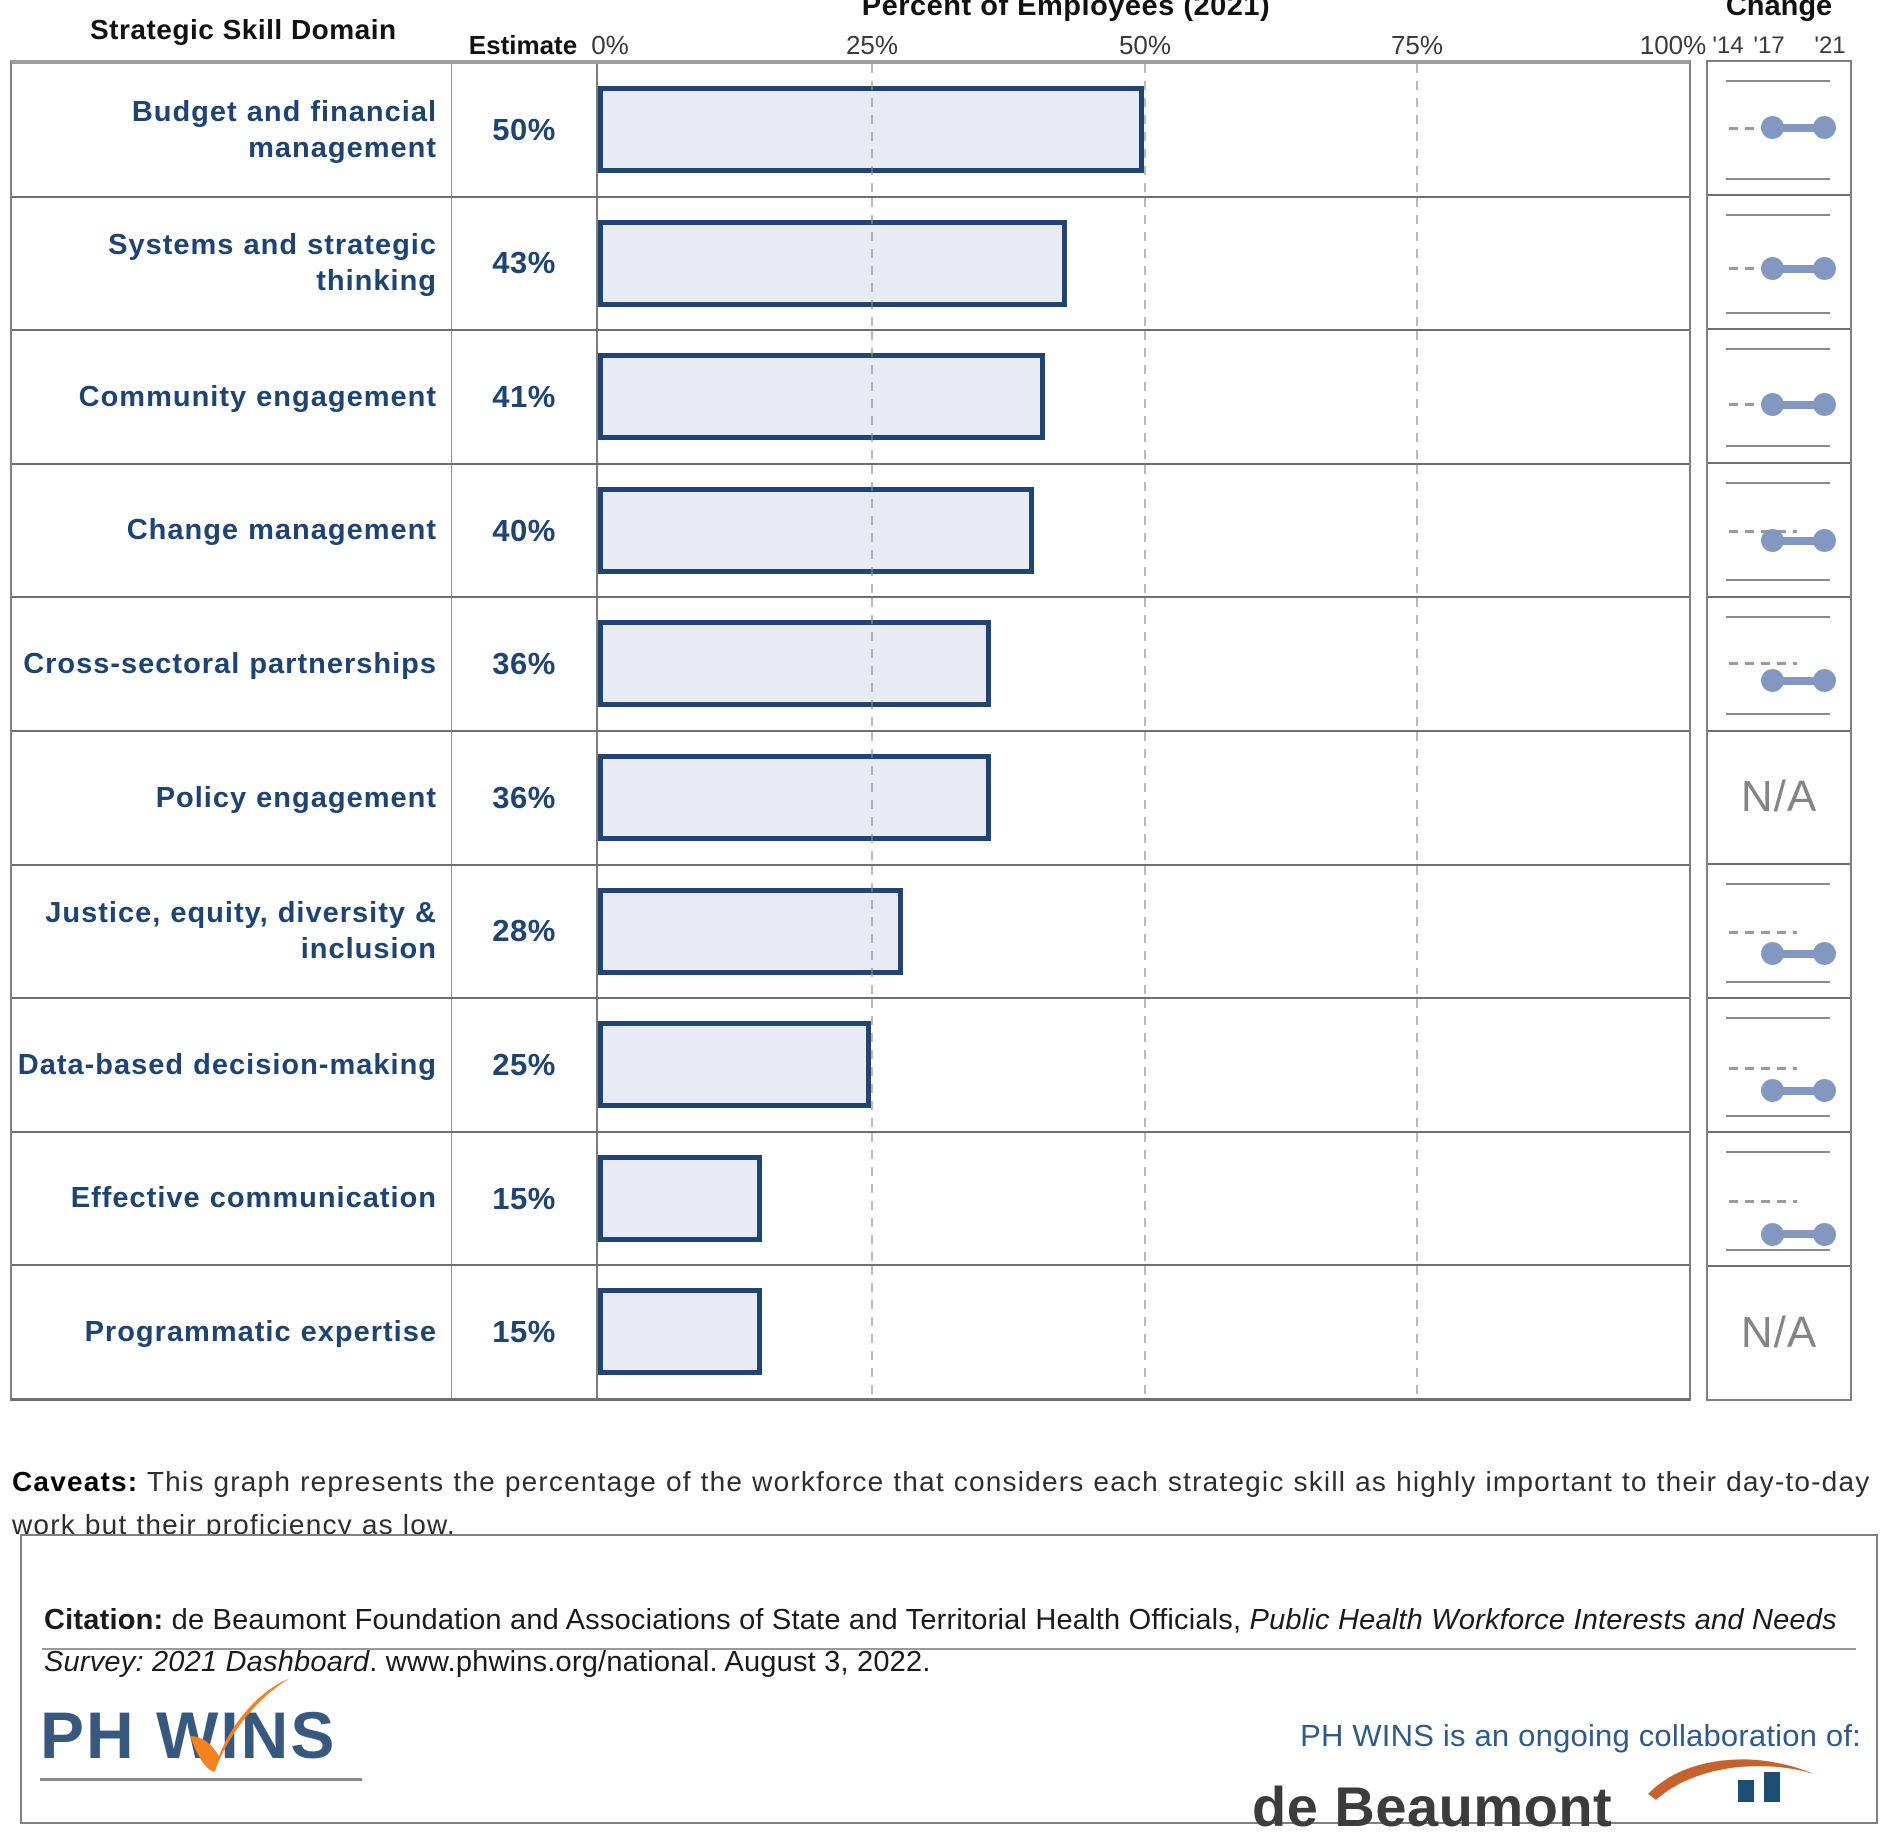 This screenshot has height=1839, width=1898. Describe the element at coordinates (1769, 45) in the screenshot. I see `change-year-17: '17` at that location.